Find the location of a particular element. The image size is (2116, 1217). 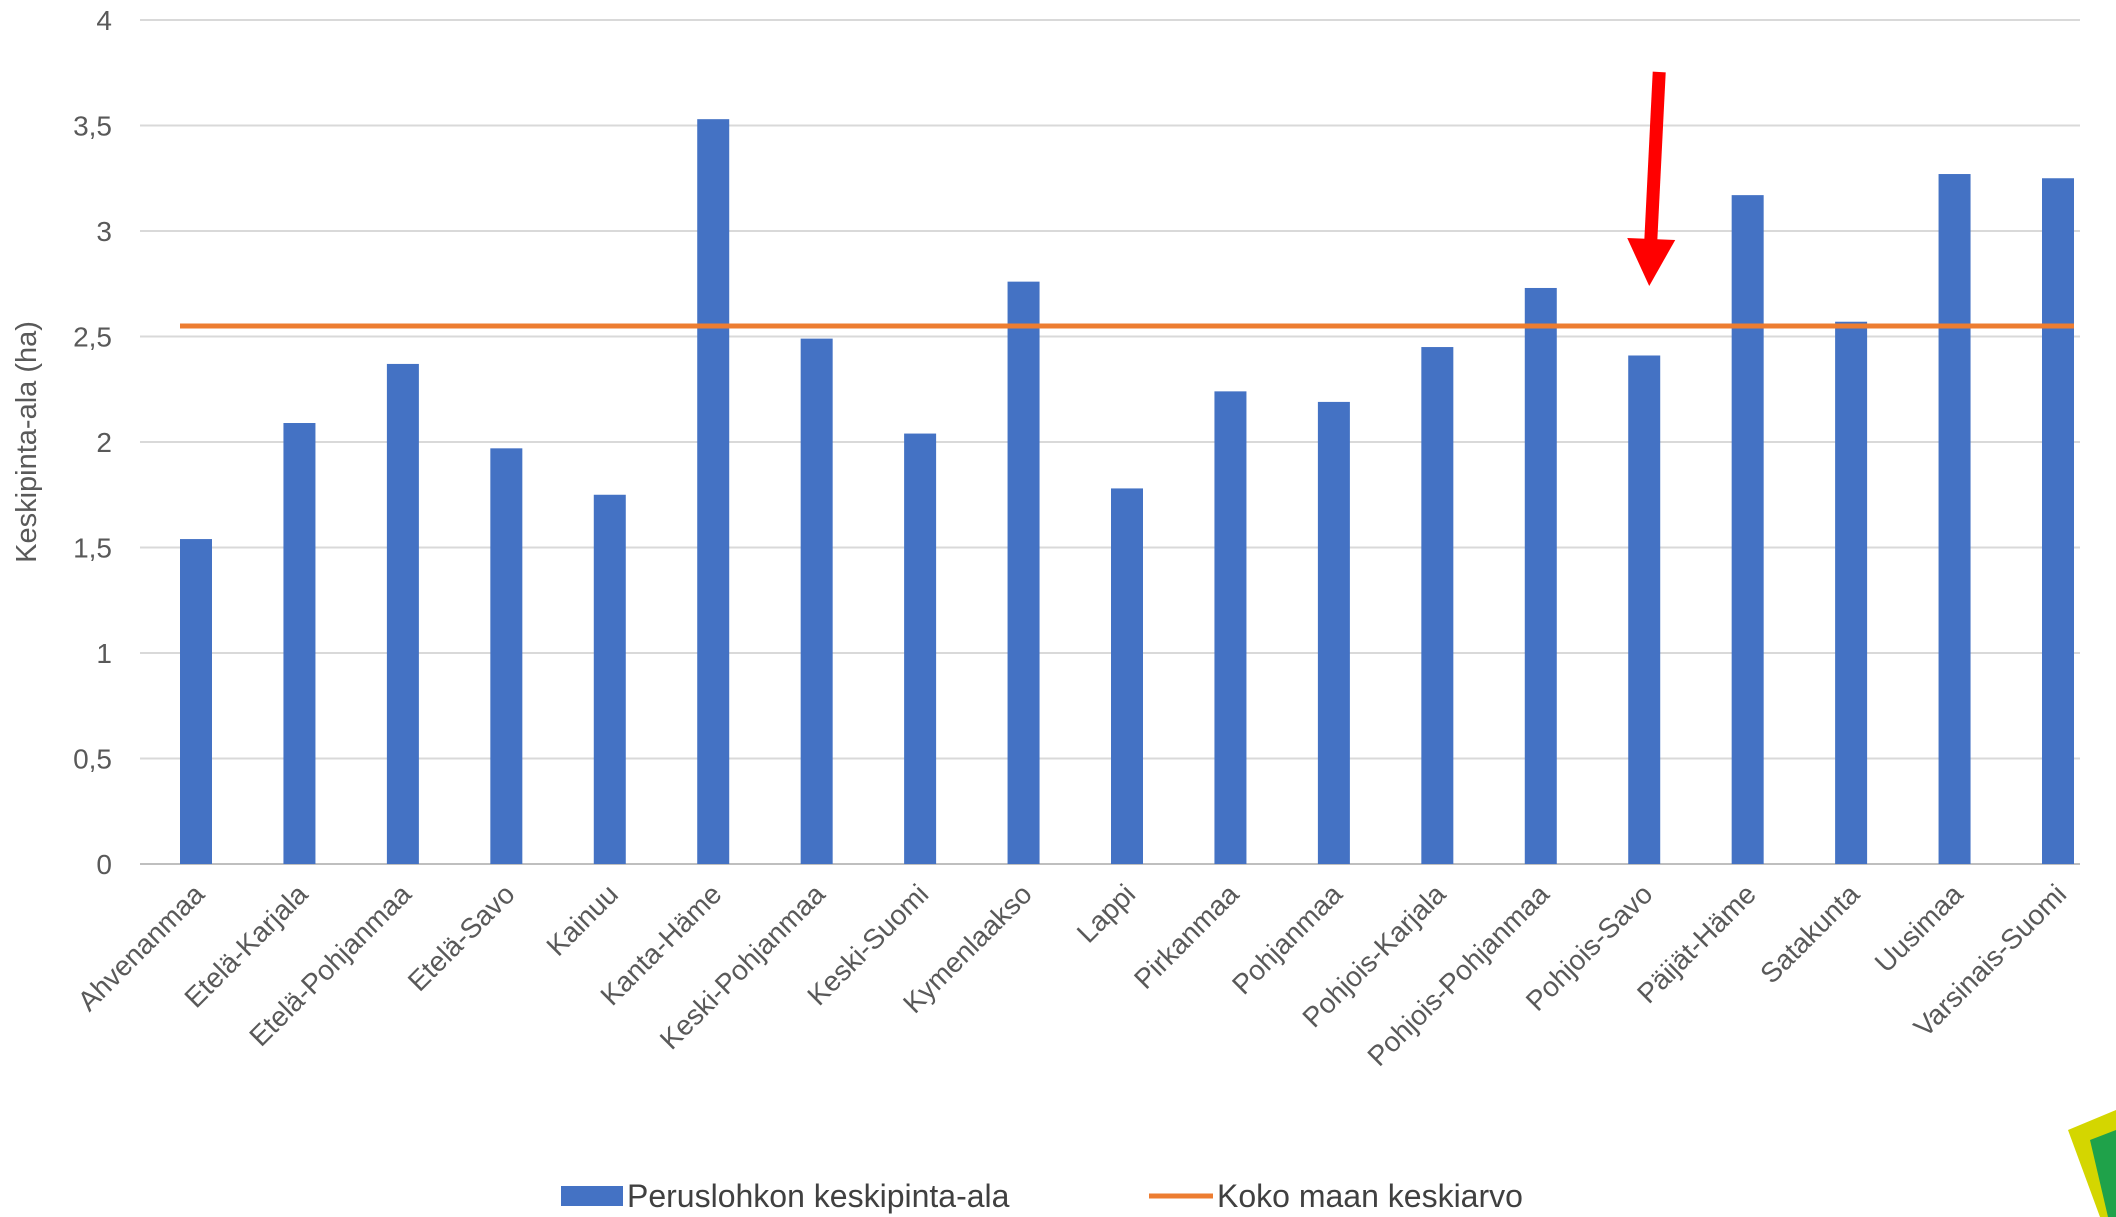

bar-päijät-häme is located at coordinates (1747, 529).